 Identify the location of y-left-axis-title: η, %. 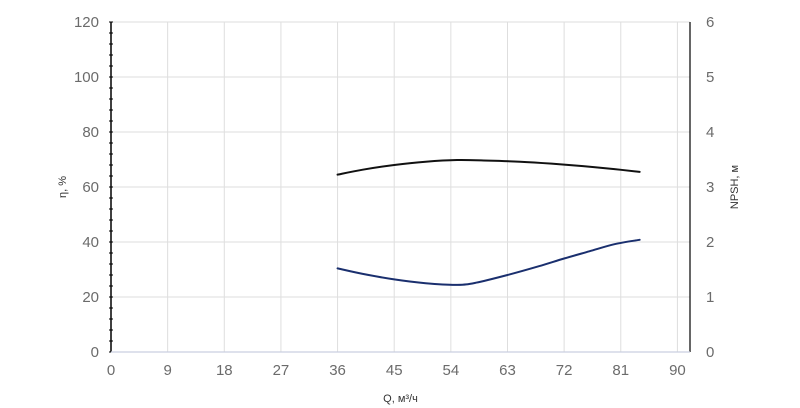
(63, 187).